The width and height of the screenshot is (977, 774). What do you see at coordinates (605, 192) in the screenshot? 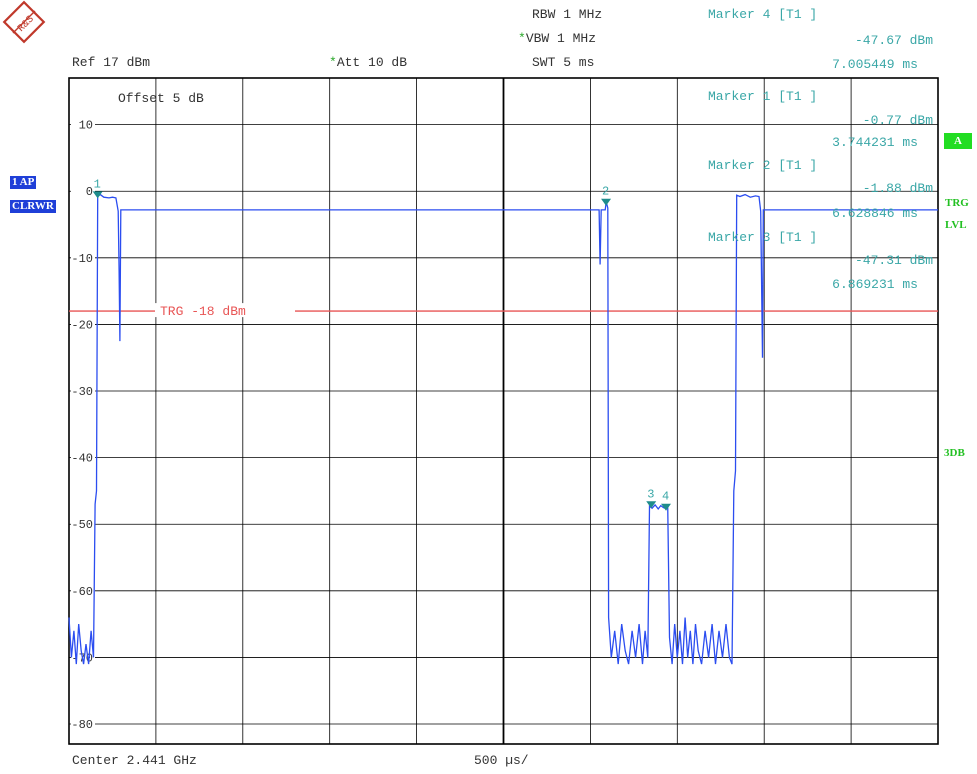
I see `marker-2-label: 2` at bounding box center [605, 192].